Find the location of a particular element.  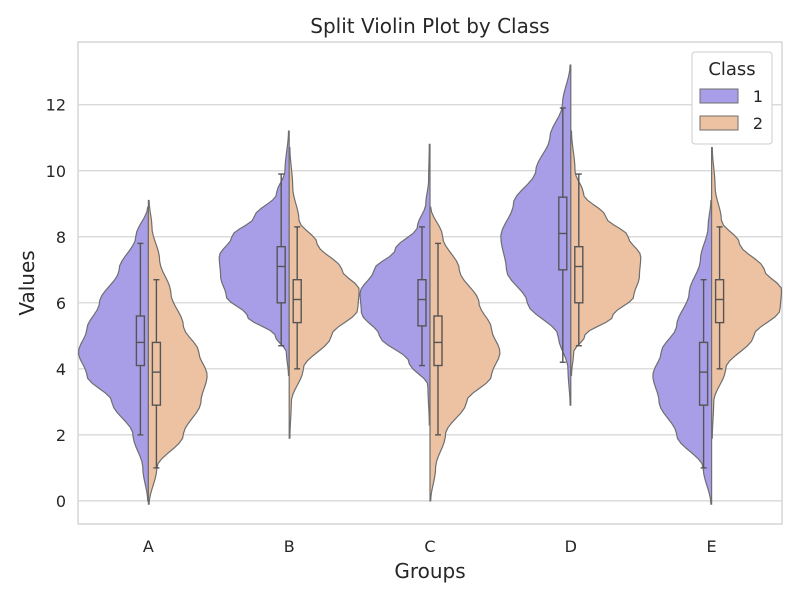

x-tick-label: D is located at coordinates (571, 546).